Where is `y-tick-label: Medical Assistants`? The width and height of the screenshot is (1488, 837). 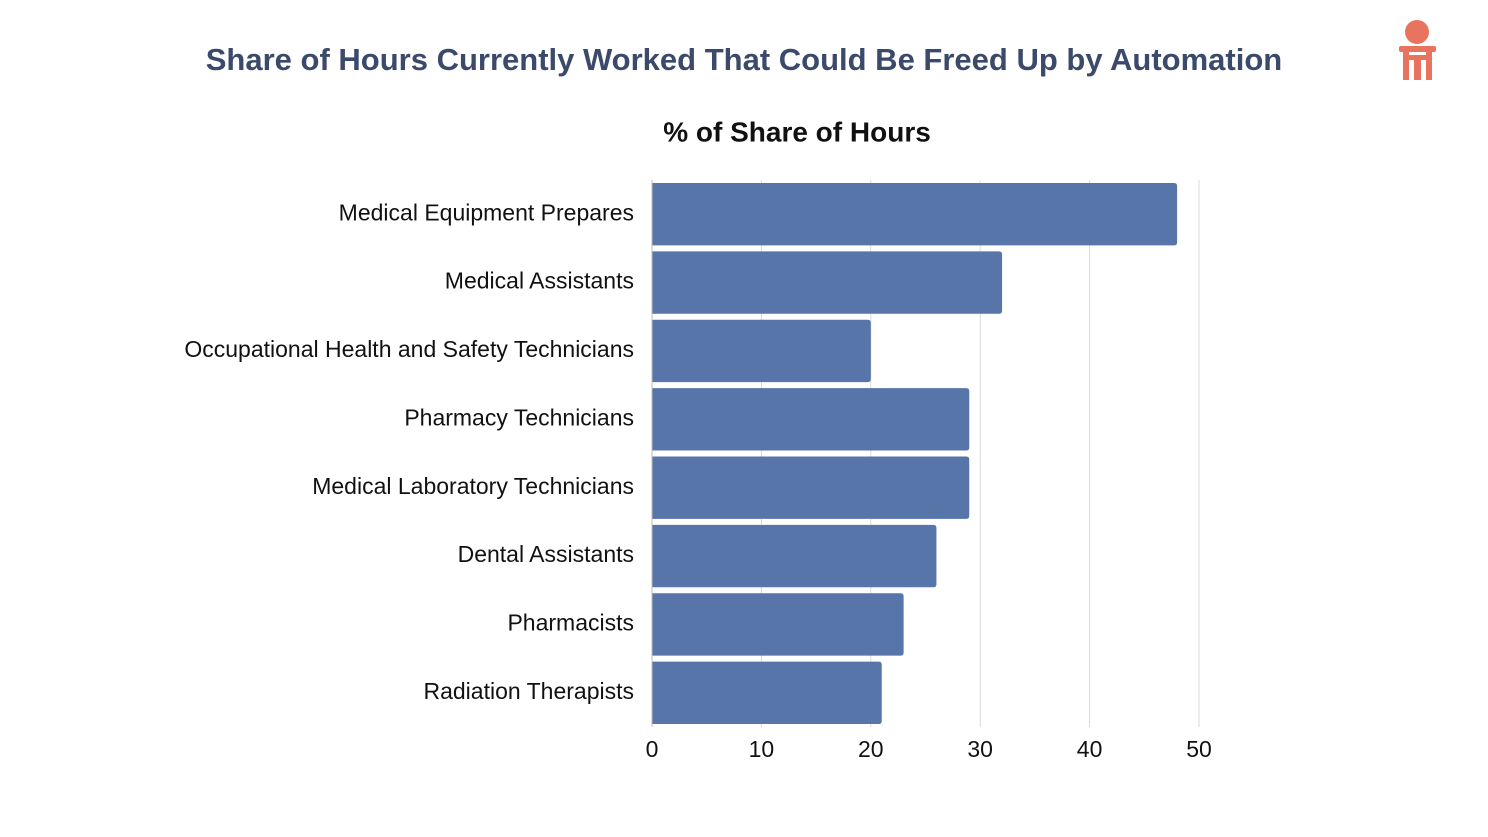
y-tick-label: Medical Assistants is located at coordinates (539, 281).